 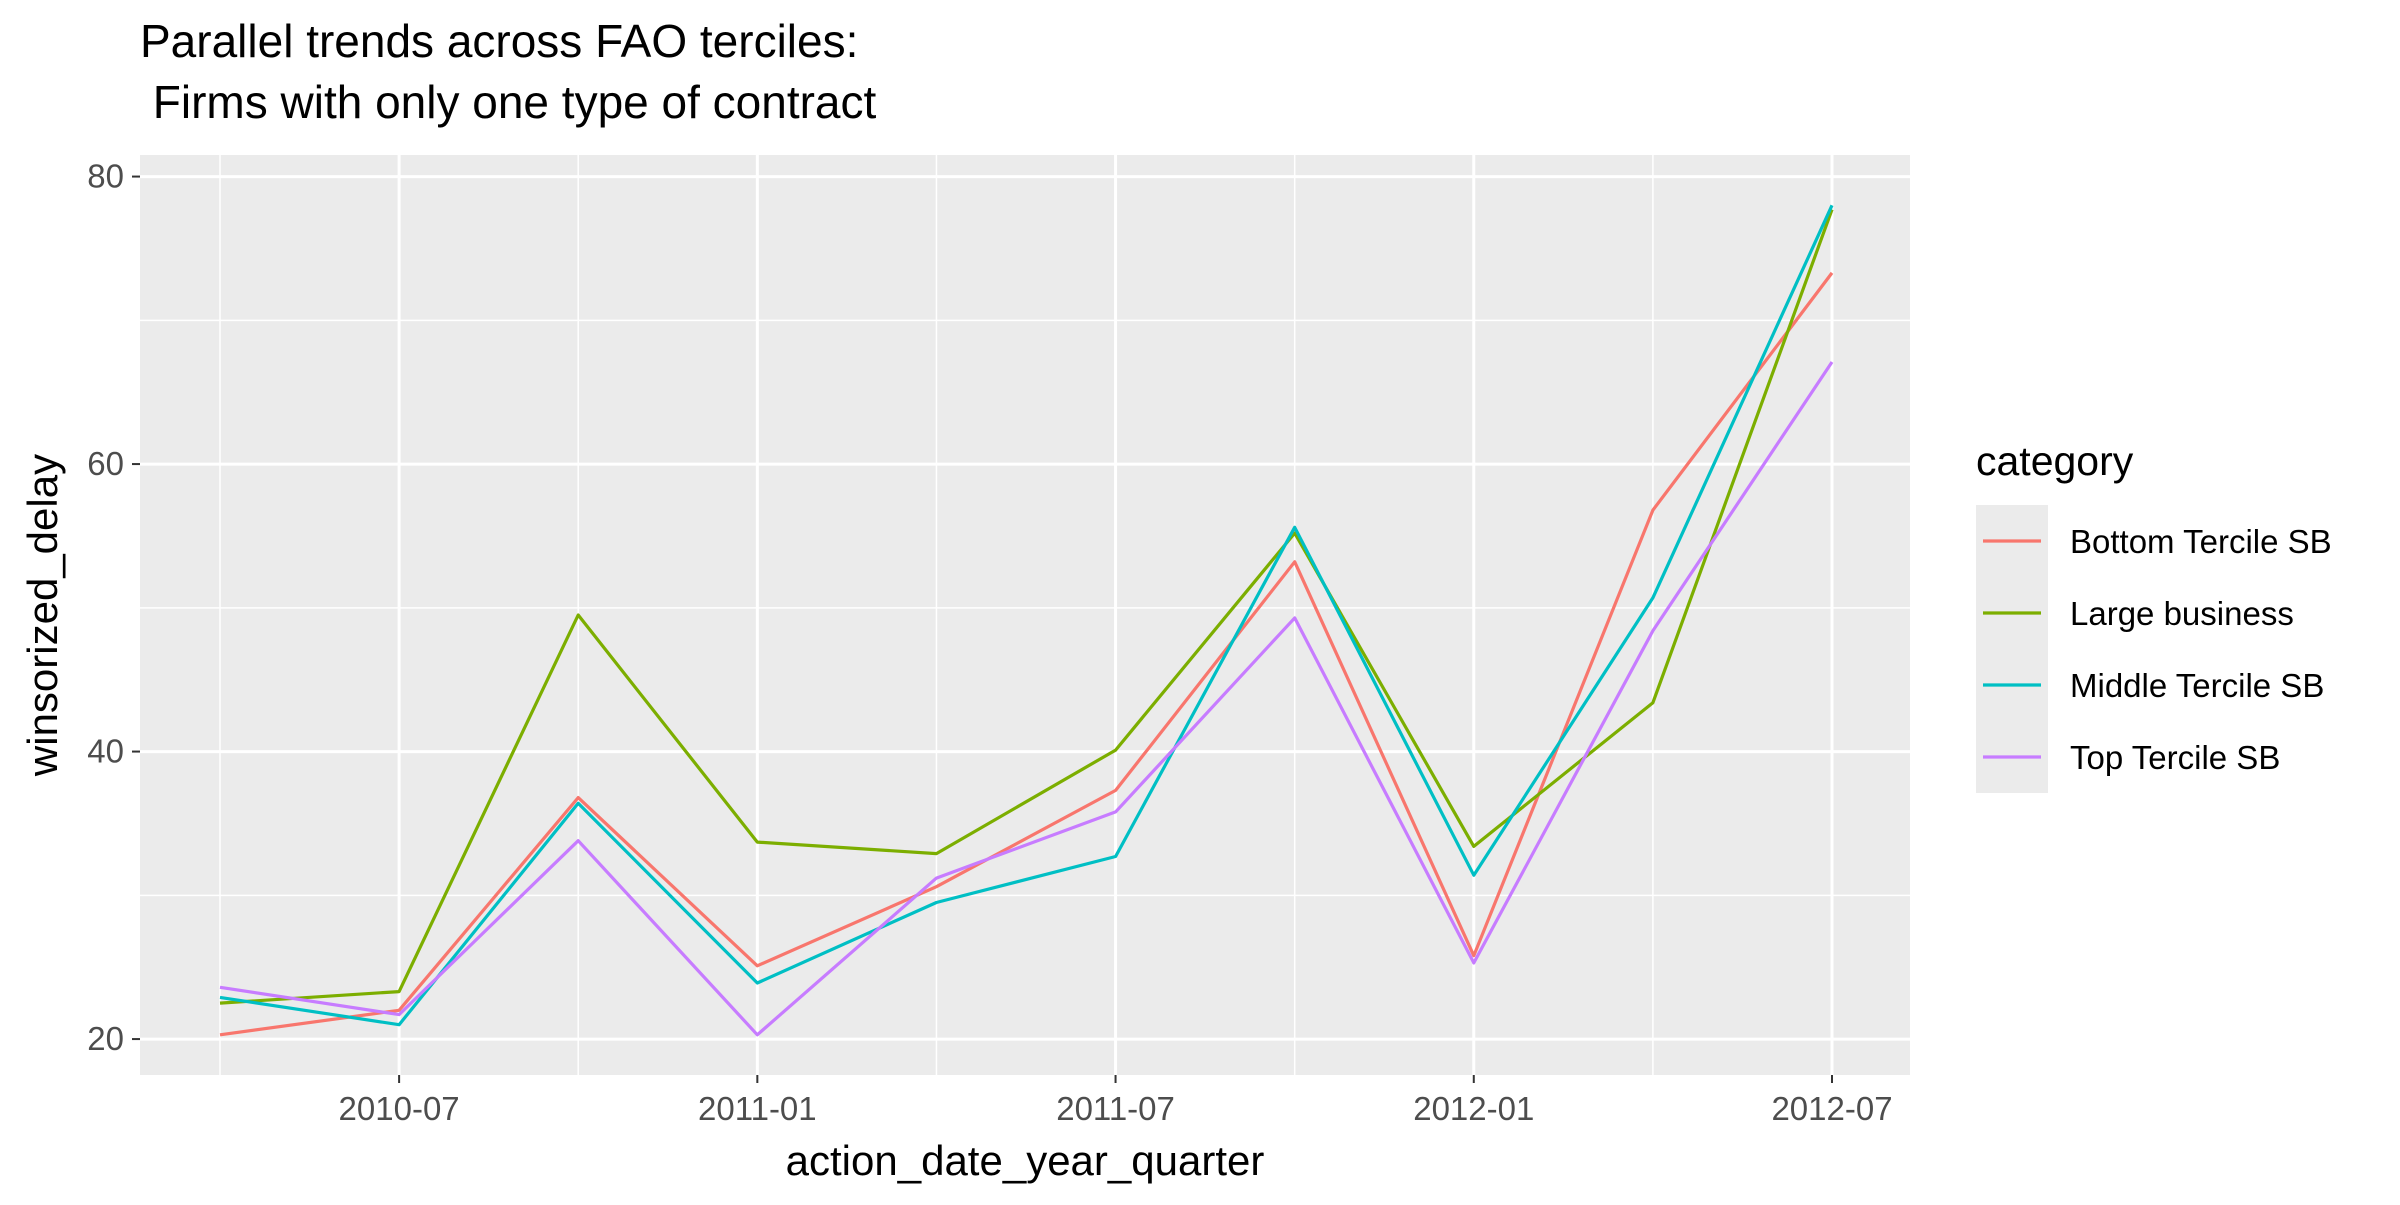 What do you see at coordinates (1473, 1108) in the screenshot?
I see `x-tick-label: 2012-01` at bounding box center [1473, 1108].